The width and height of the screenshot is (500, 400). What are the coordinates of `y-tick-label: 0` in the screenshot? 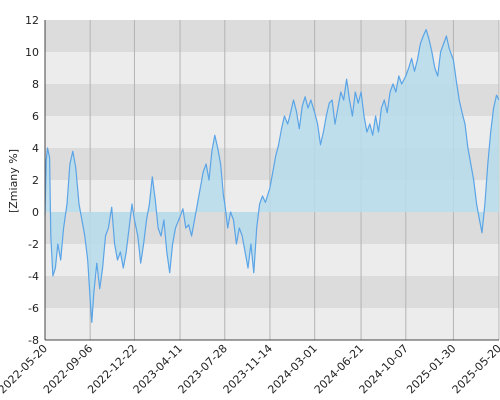 It's located at (35, 212).